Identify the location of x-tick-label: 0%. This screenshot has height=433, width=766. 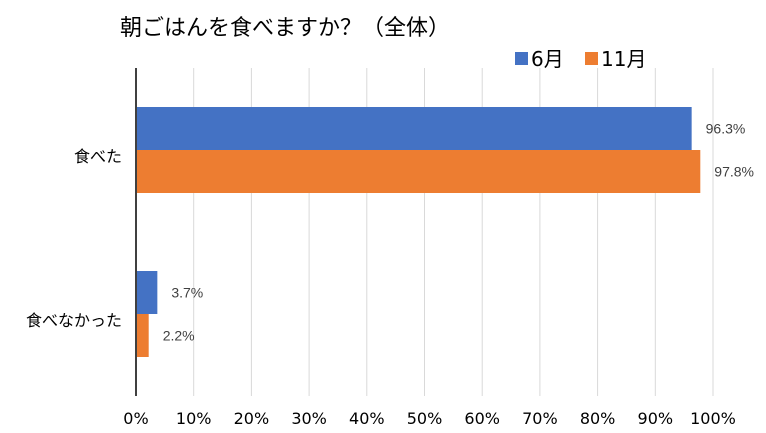
(135, 418).